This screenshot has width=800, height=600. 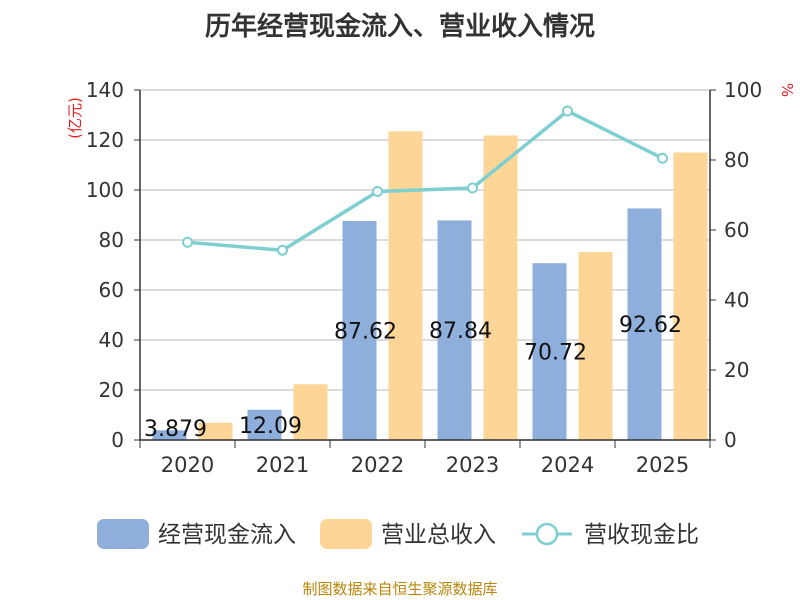 I want to click on bar-data-label: 3.879, so click(x=175, y=429).